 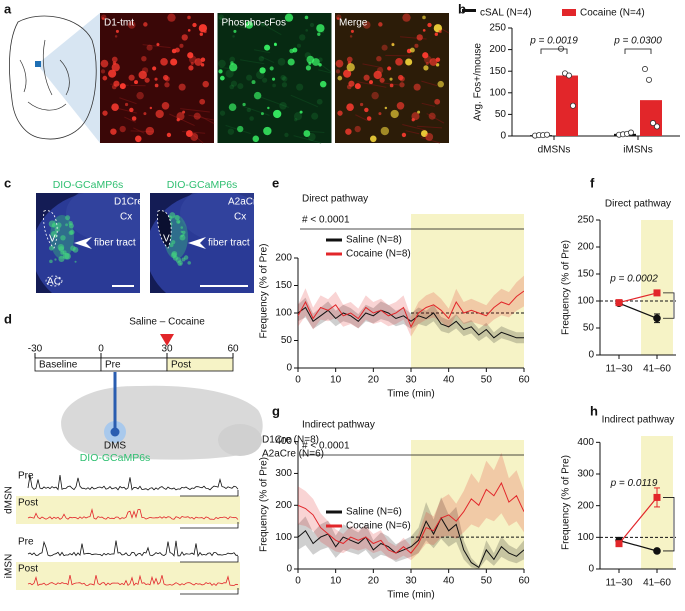 What do you see at coordinates (554, 150) in the screenshot?
I see `x-tick-label: dMSNs` at bounding box center [554, 150].